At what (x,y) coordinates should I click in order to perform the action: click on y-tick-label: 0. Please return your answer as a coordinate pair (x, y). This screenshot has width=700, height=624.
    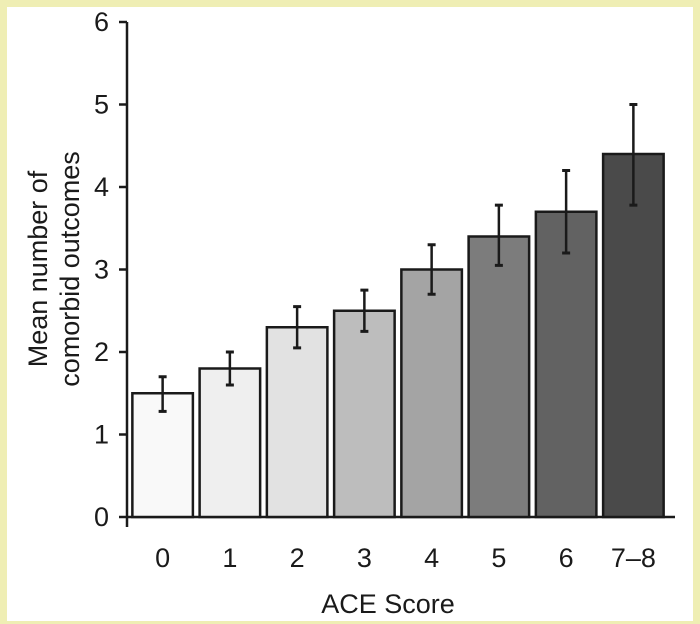
    Looking at the image, I should click on (101, 517).